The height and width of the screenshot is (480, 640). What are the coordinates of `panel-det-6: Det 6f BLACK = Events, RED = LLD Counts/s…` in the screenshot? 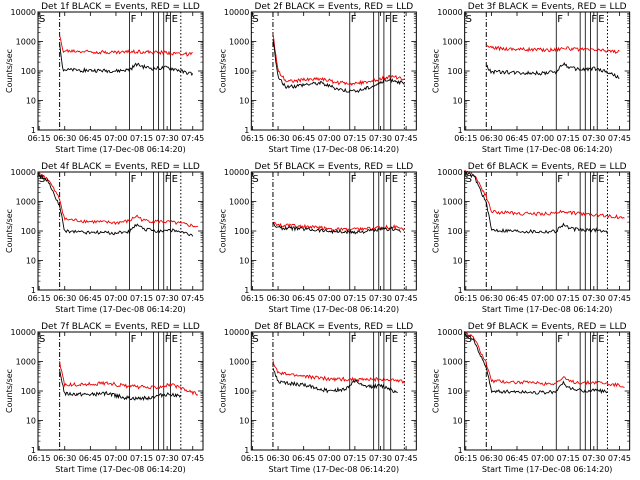 It's located at (531, 238).